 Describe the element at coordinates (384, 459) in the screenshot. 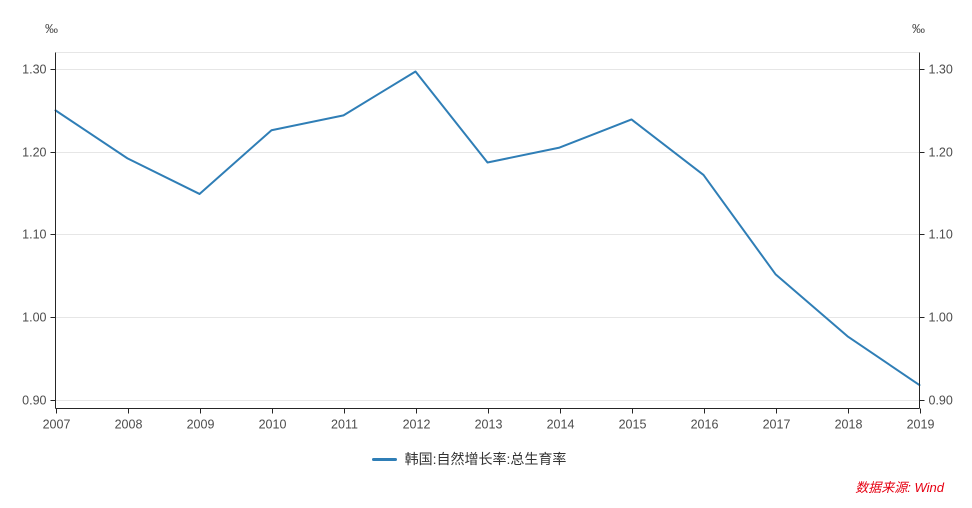

I see `legend-line-swatch` at that location.